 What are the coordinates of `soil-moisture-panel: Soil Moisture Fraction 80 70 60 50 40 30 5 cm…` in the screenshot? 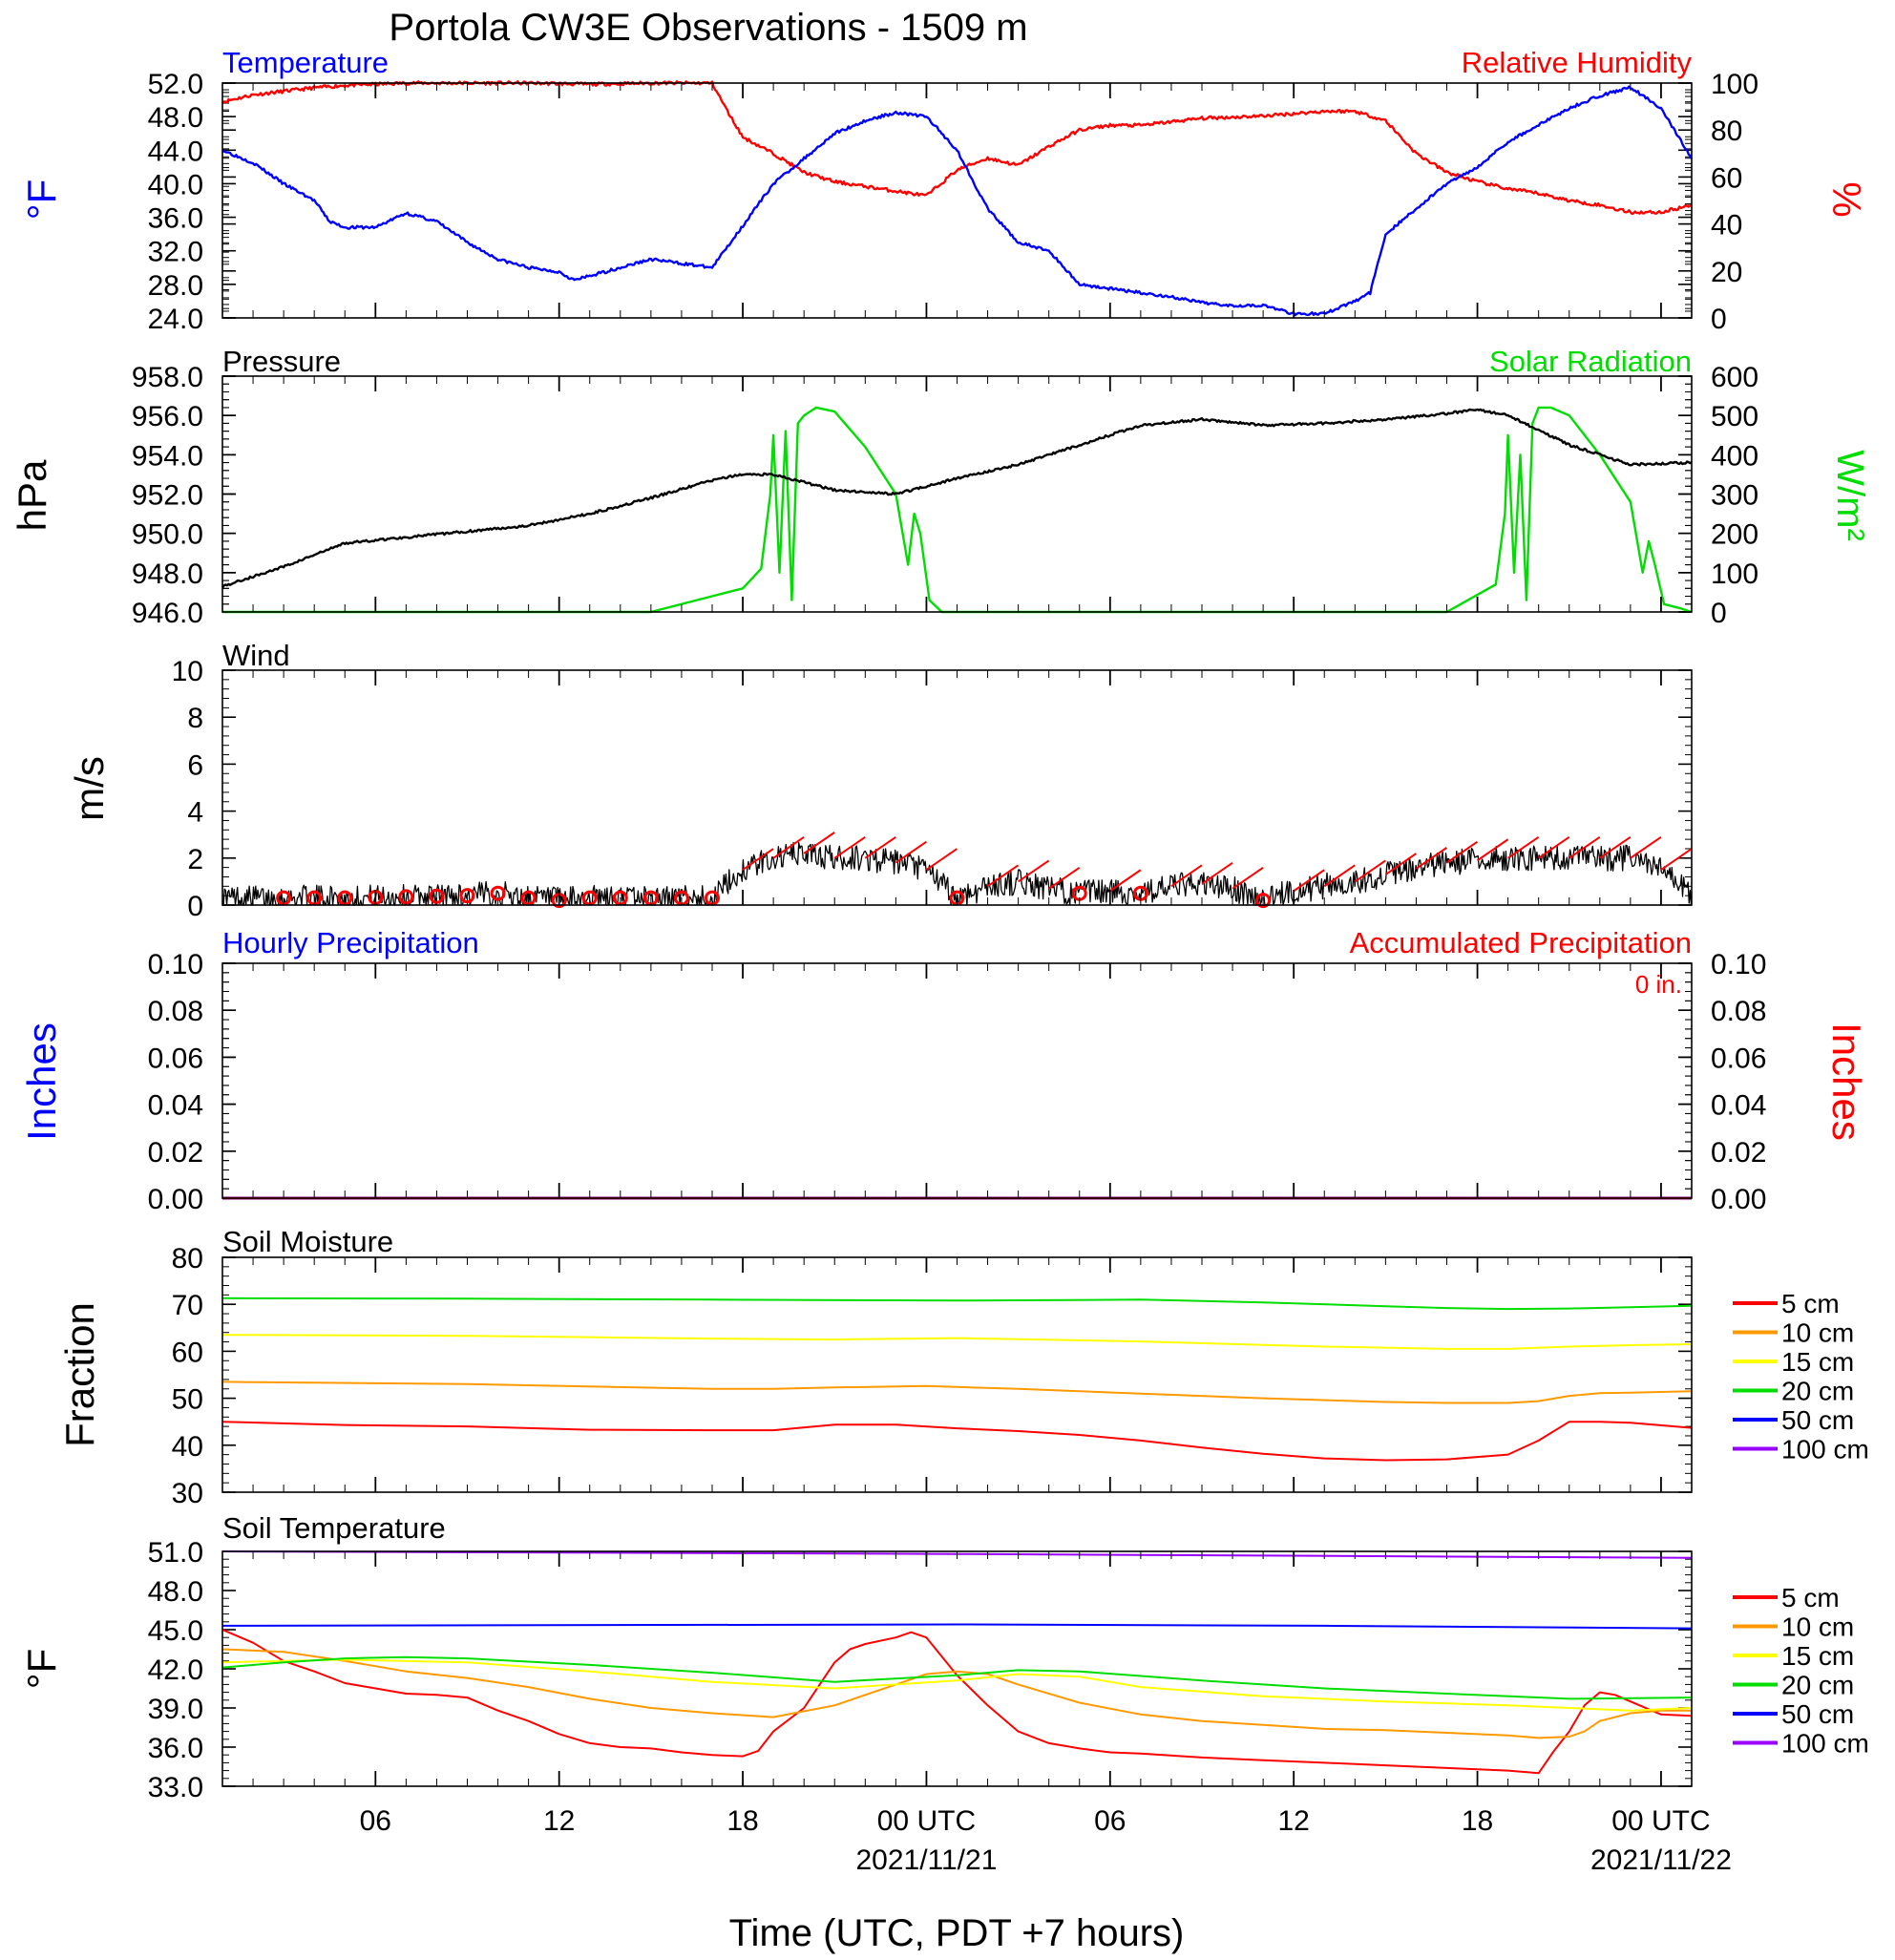 It's located at (963, 1367).